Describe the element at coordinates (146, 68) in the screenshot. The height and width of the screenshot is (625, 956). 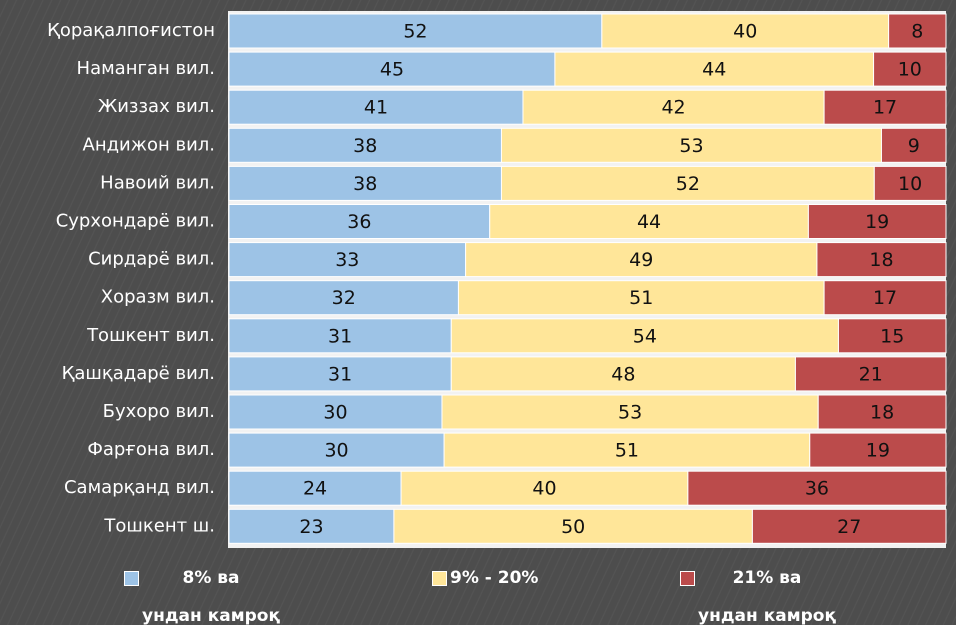
I see `category-label: Наманган вил.` at that location.